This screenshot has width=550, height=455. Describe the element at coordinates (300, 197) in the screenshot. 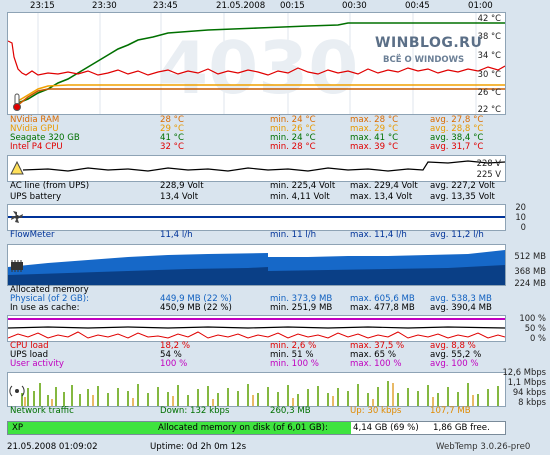

I see `sensor-min: min. 4,11 Volt` at that location.